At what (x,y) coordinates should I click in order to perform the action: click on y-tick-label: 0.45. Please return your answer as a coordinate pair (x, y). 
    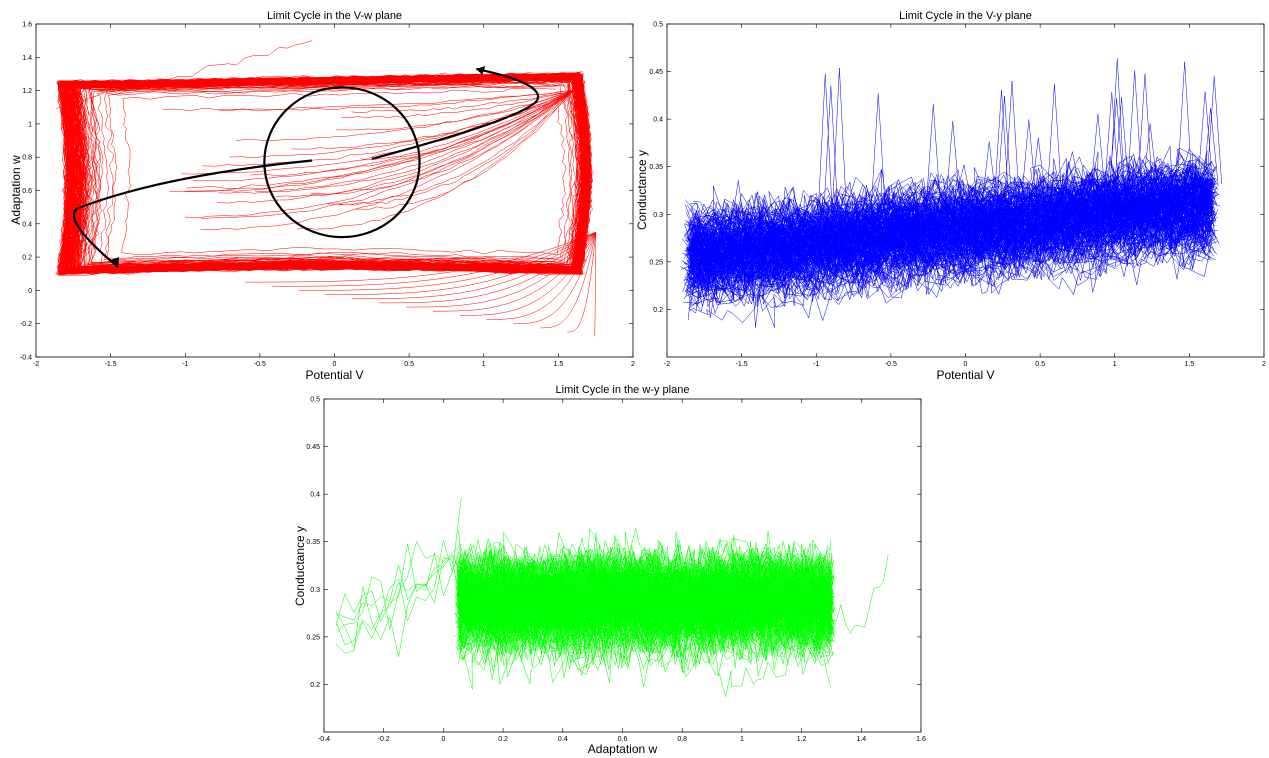
    Looking at the image, I should click on (313, 447).